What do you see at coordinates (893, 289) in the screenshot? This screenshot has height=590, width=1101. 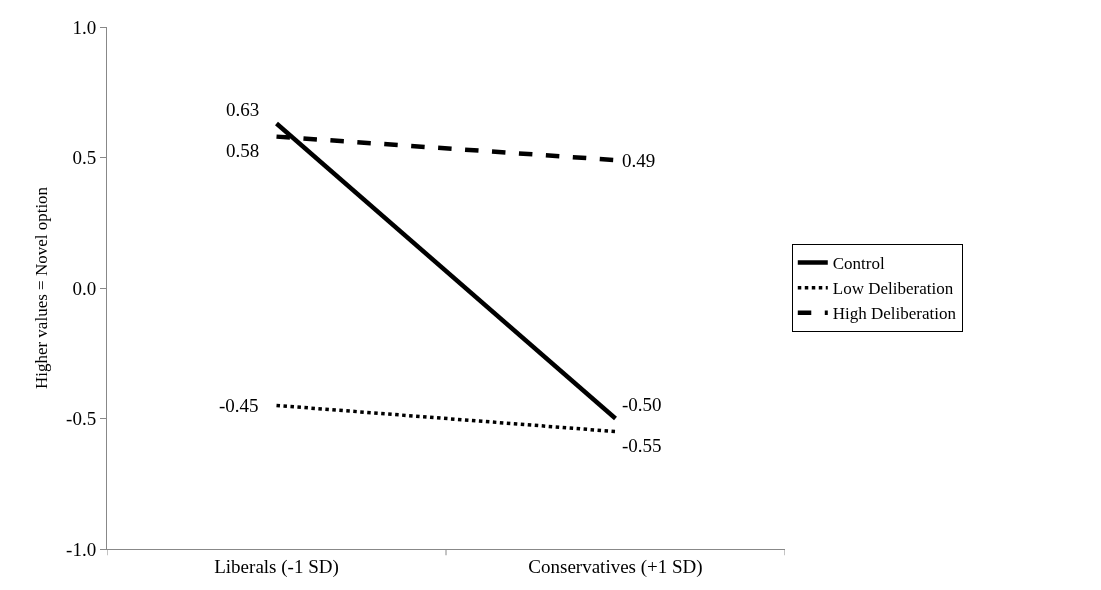 I see `legend-label: Low Deliberation` at bounding box center [893, 289].